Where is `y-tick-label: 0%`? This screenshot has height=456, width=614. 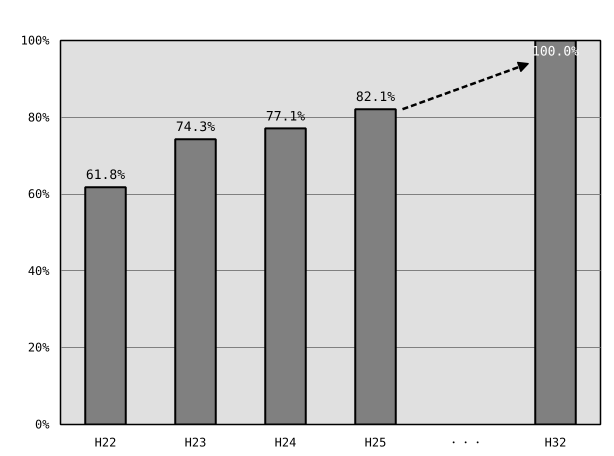
y-tick-label: 0% is located at coordinates (42, 425).